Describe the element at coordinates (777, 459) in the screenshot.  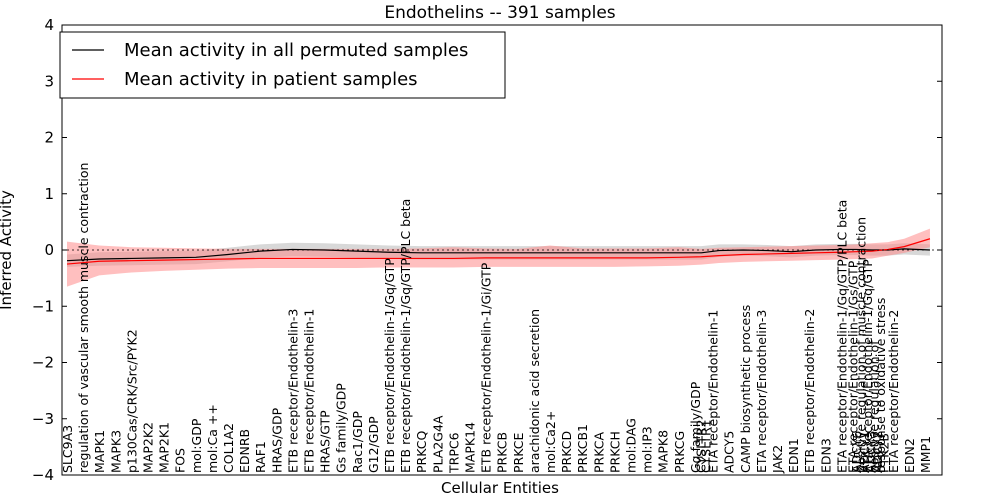
I see `x-category-label: JAK2` at that location.